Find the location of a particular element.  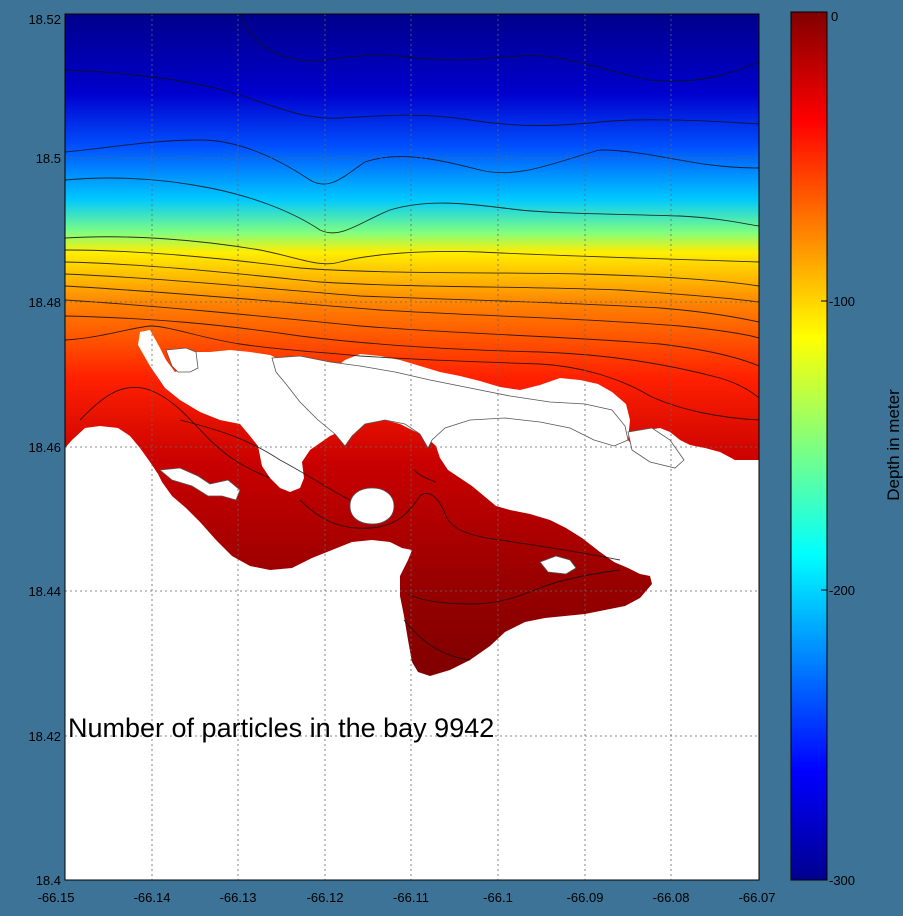

y-tick-label: 18.42 is located at coordinates (44, 736).